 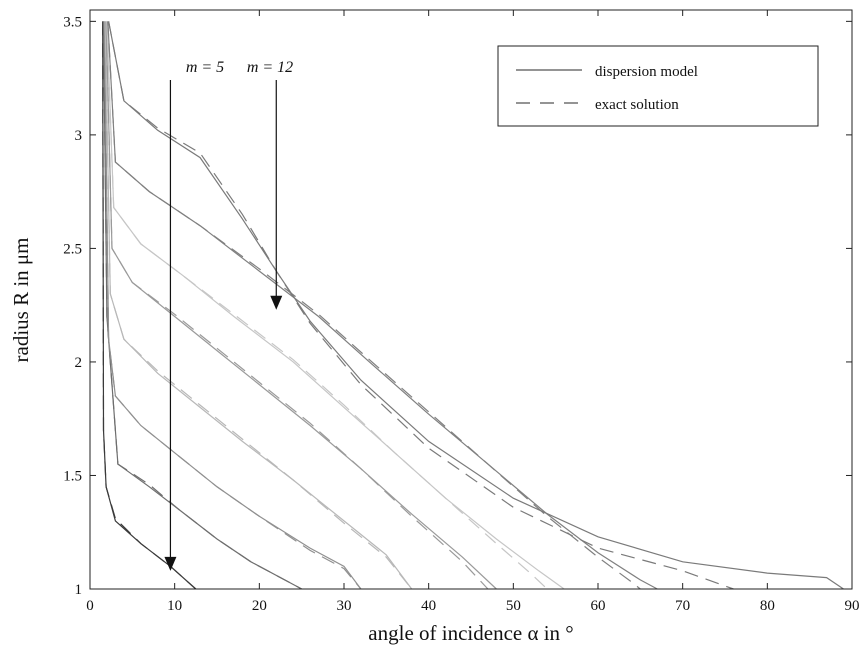 I want to click on legend-box, so click(x=658, y=86).